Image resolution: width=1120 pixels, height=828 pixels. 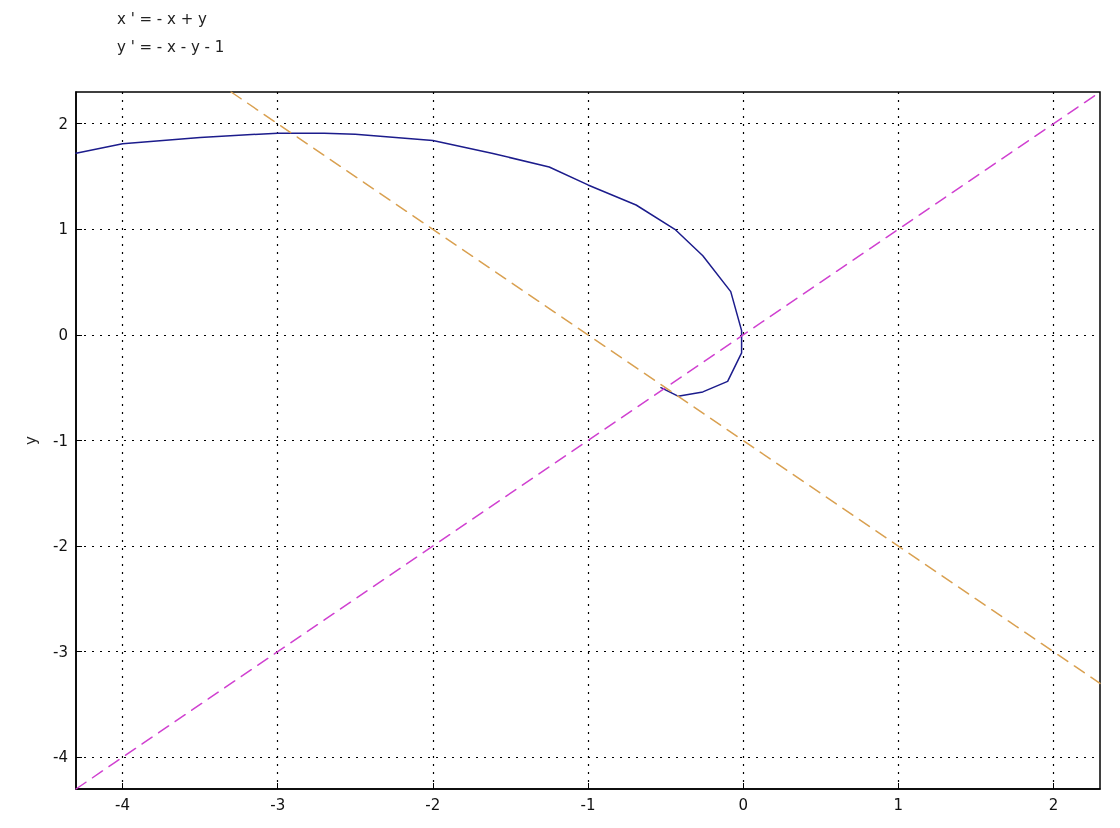 I want to click on chart-subtitle: y ' = - x - y - 1, so click(x=171, y=46).